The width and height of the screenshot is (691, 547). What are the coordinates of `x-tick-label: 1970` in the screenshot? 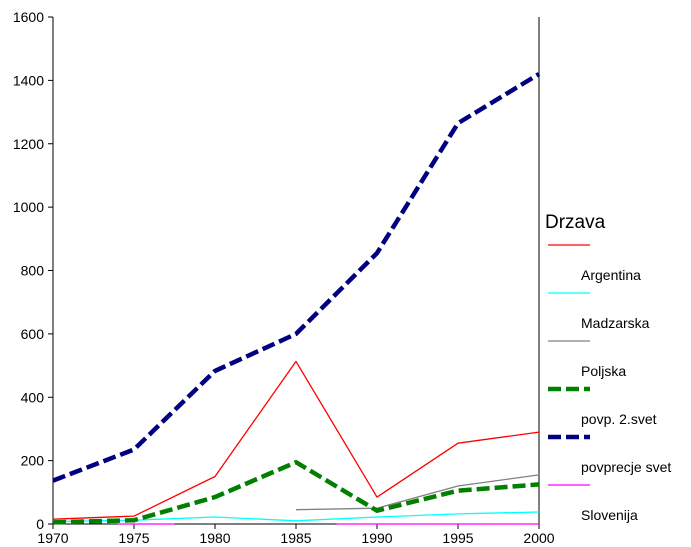 It's located at (52, 538).